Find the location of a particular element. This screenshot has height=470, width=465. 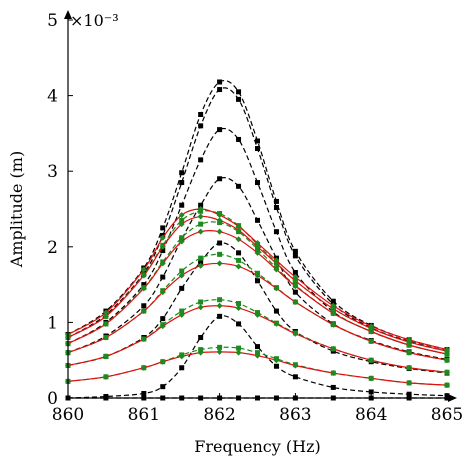

y-tick-label: 5 is located at coordinates (52, 21).